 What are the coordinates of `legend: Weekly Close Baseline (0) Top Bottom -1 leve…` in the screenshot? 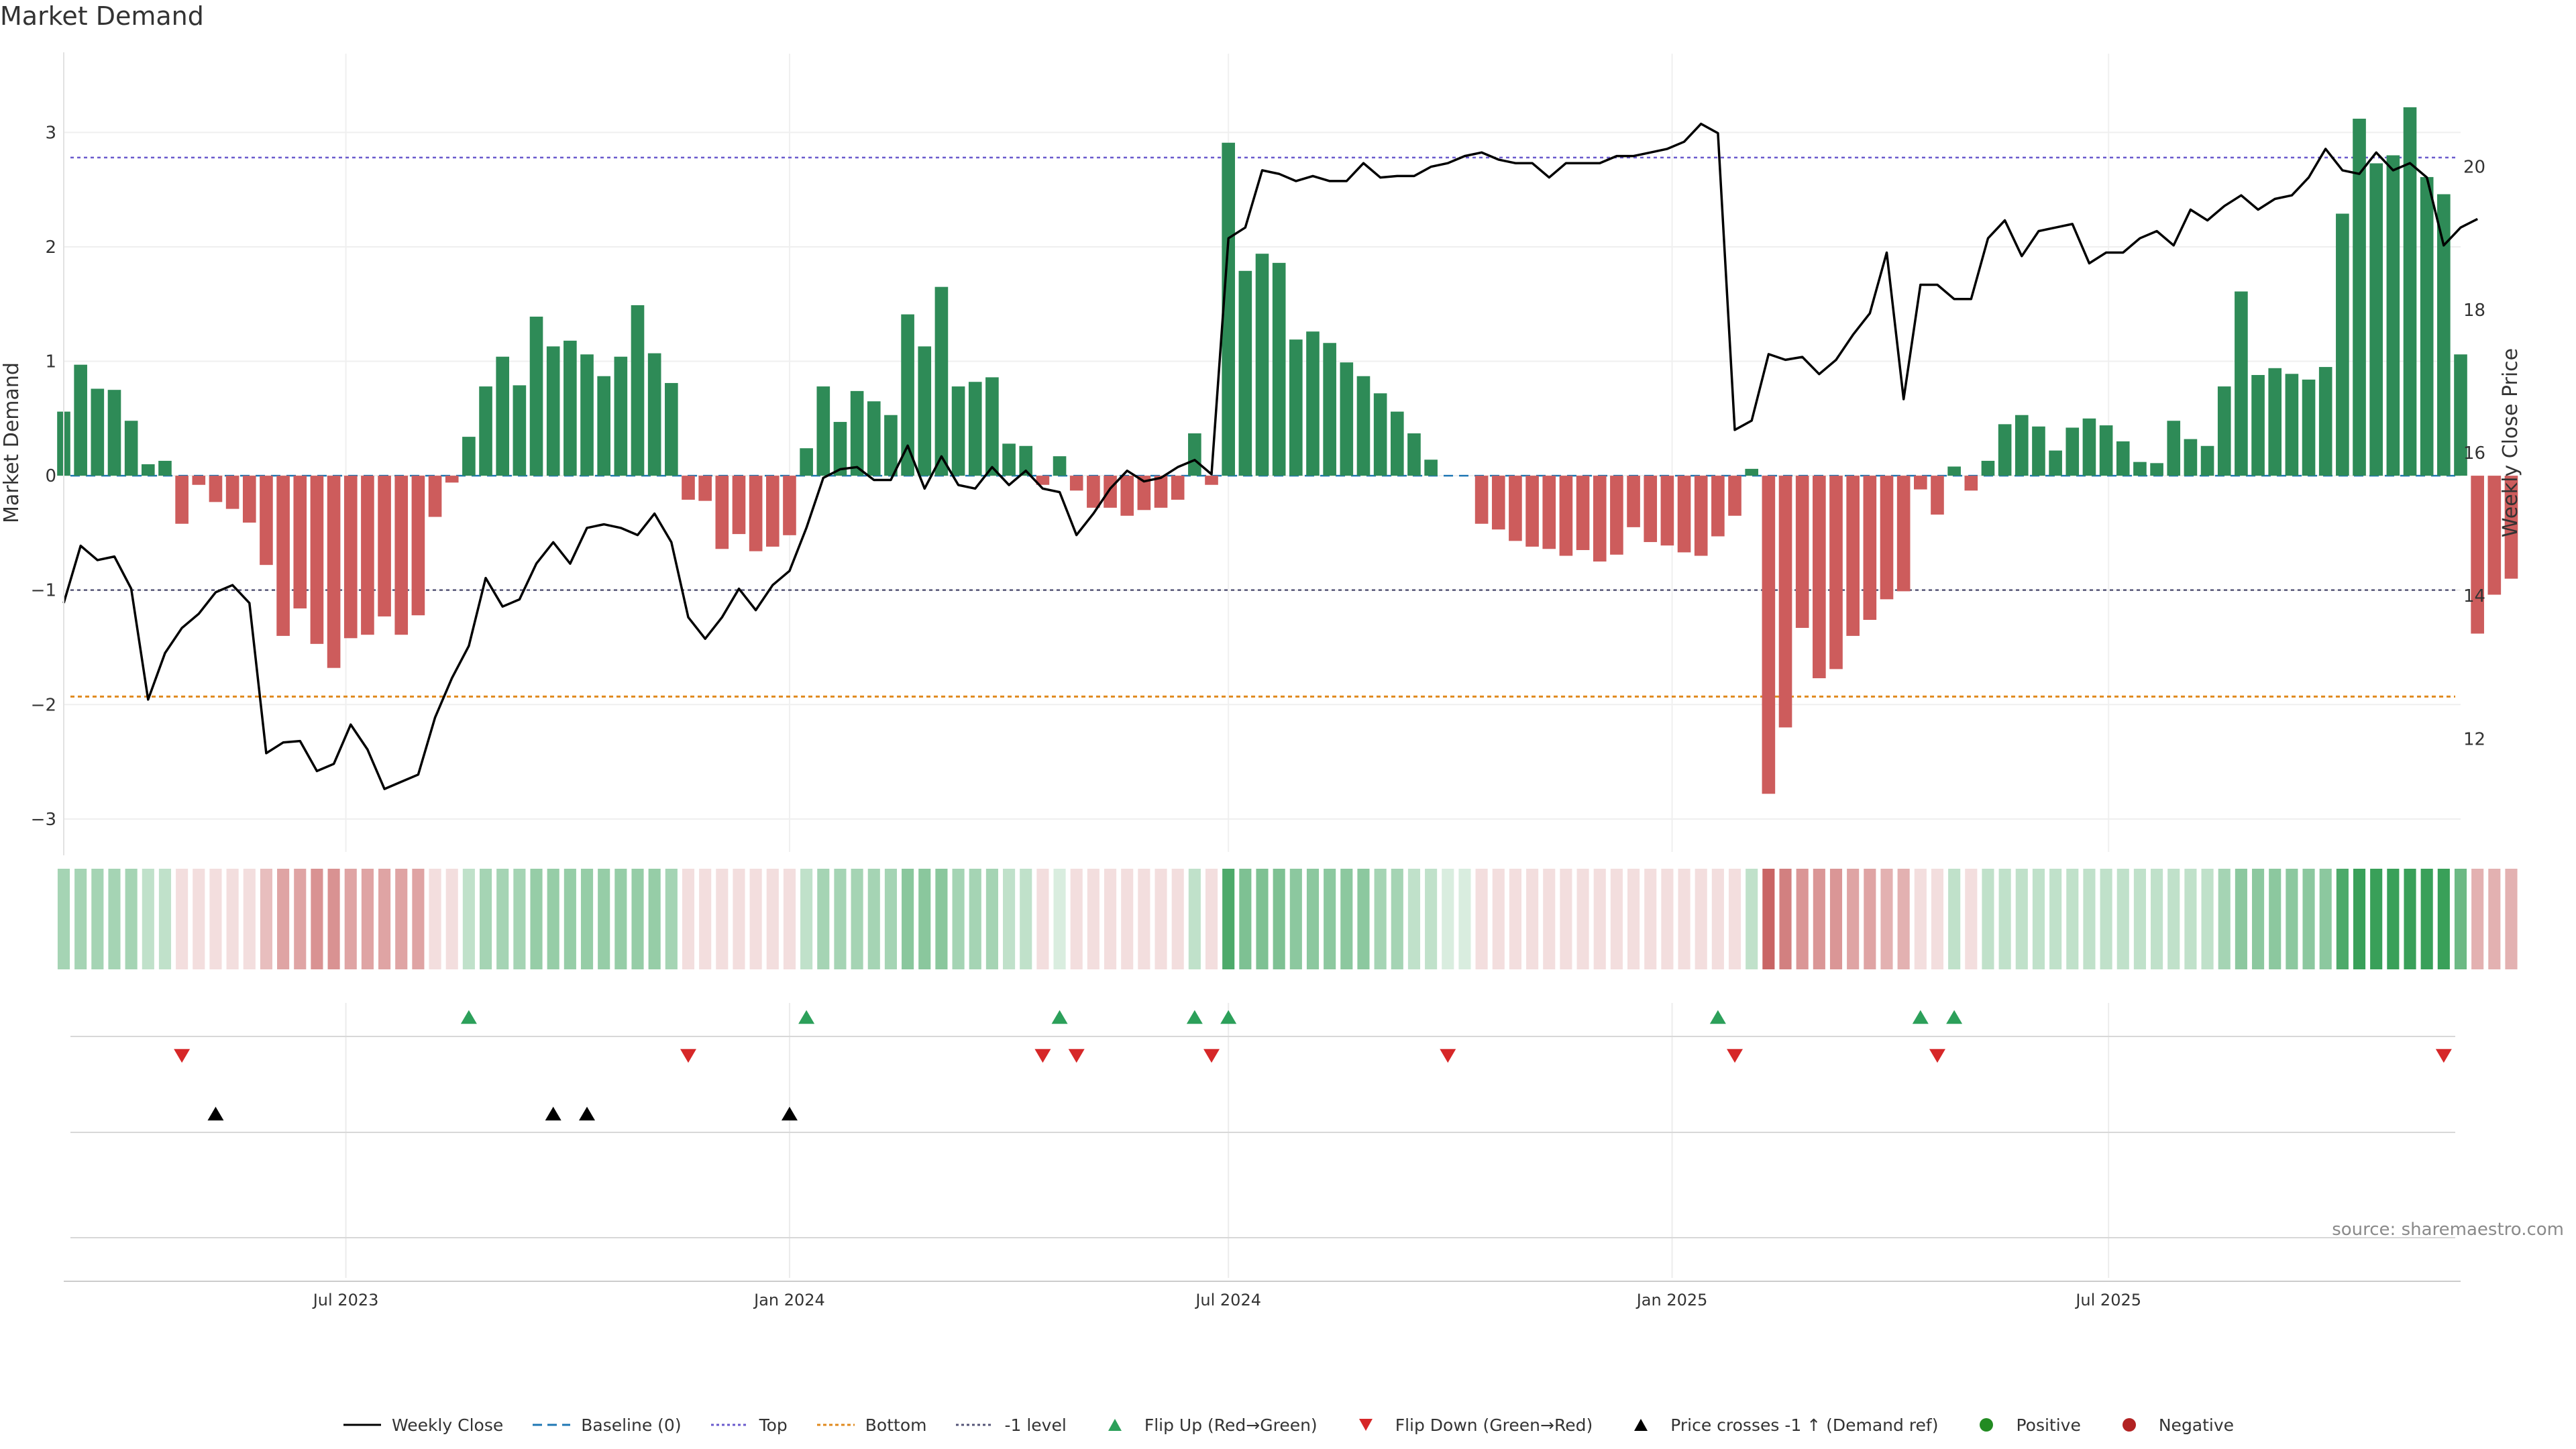 It's located at (1288, 1424).